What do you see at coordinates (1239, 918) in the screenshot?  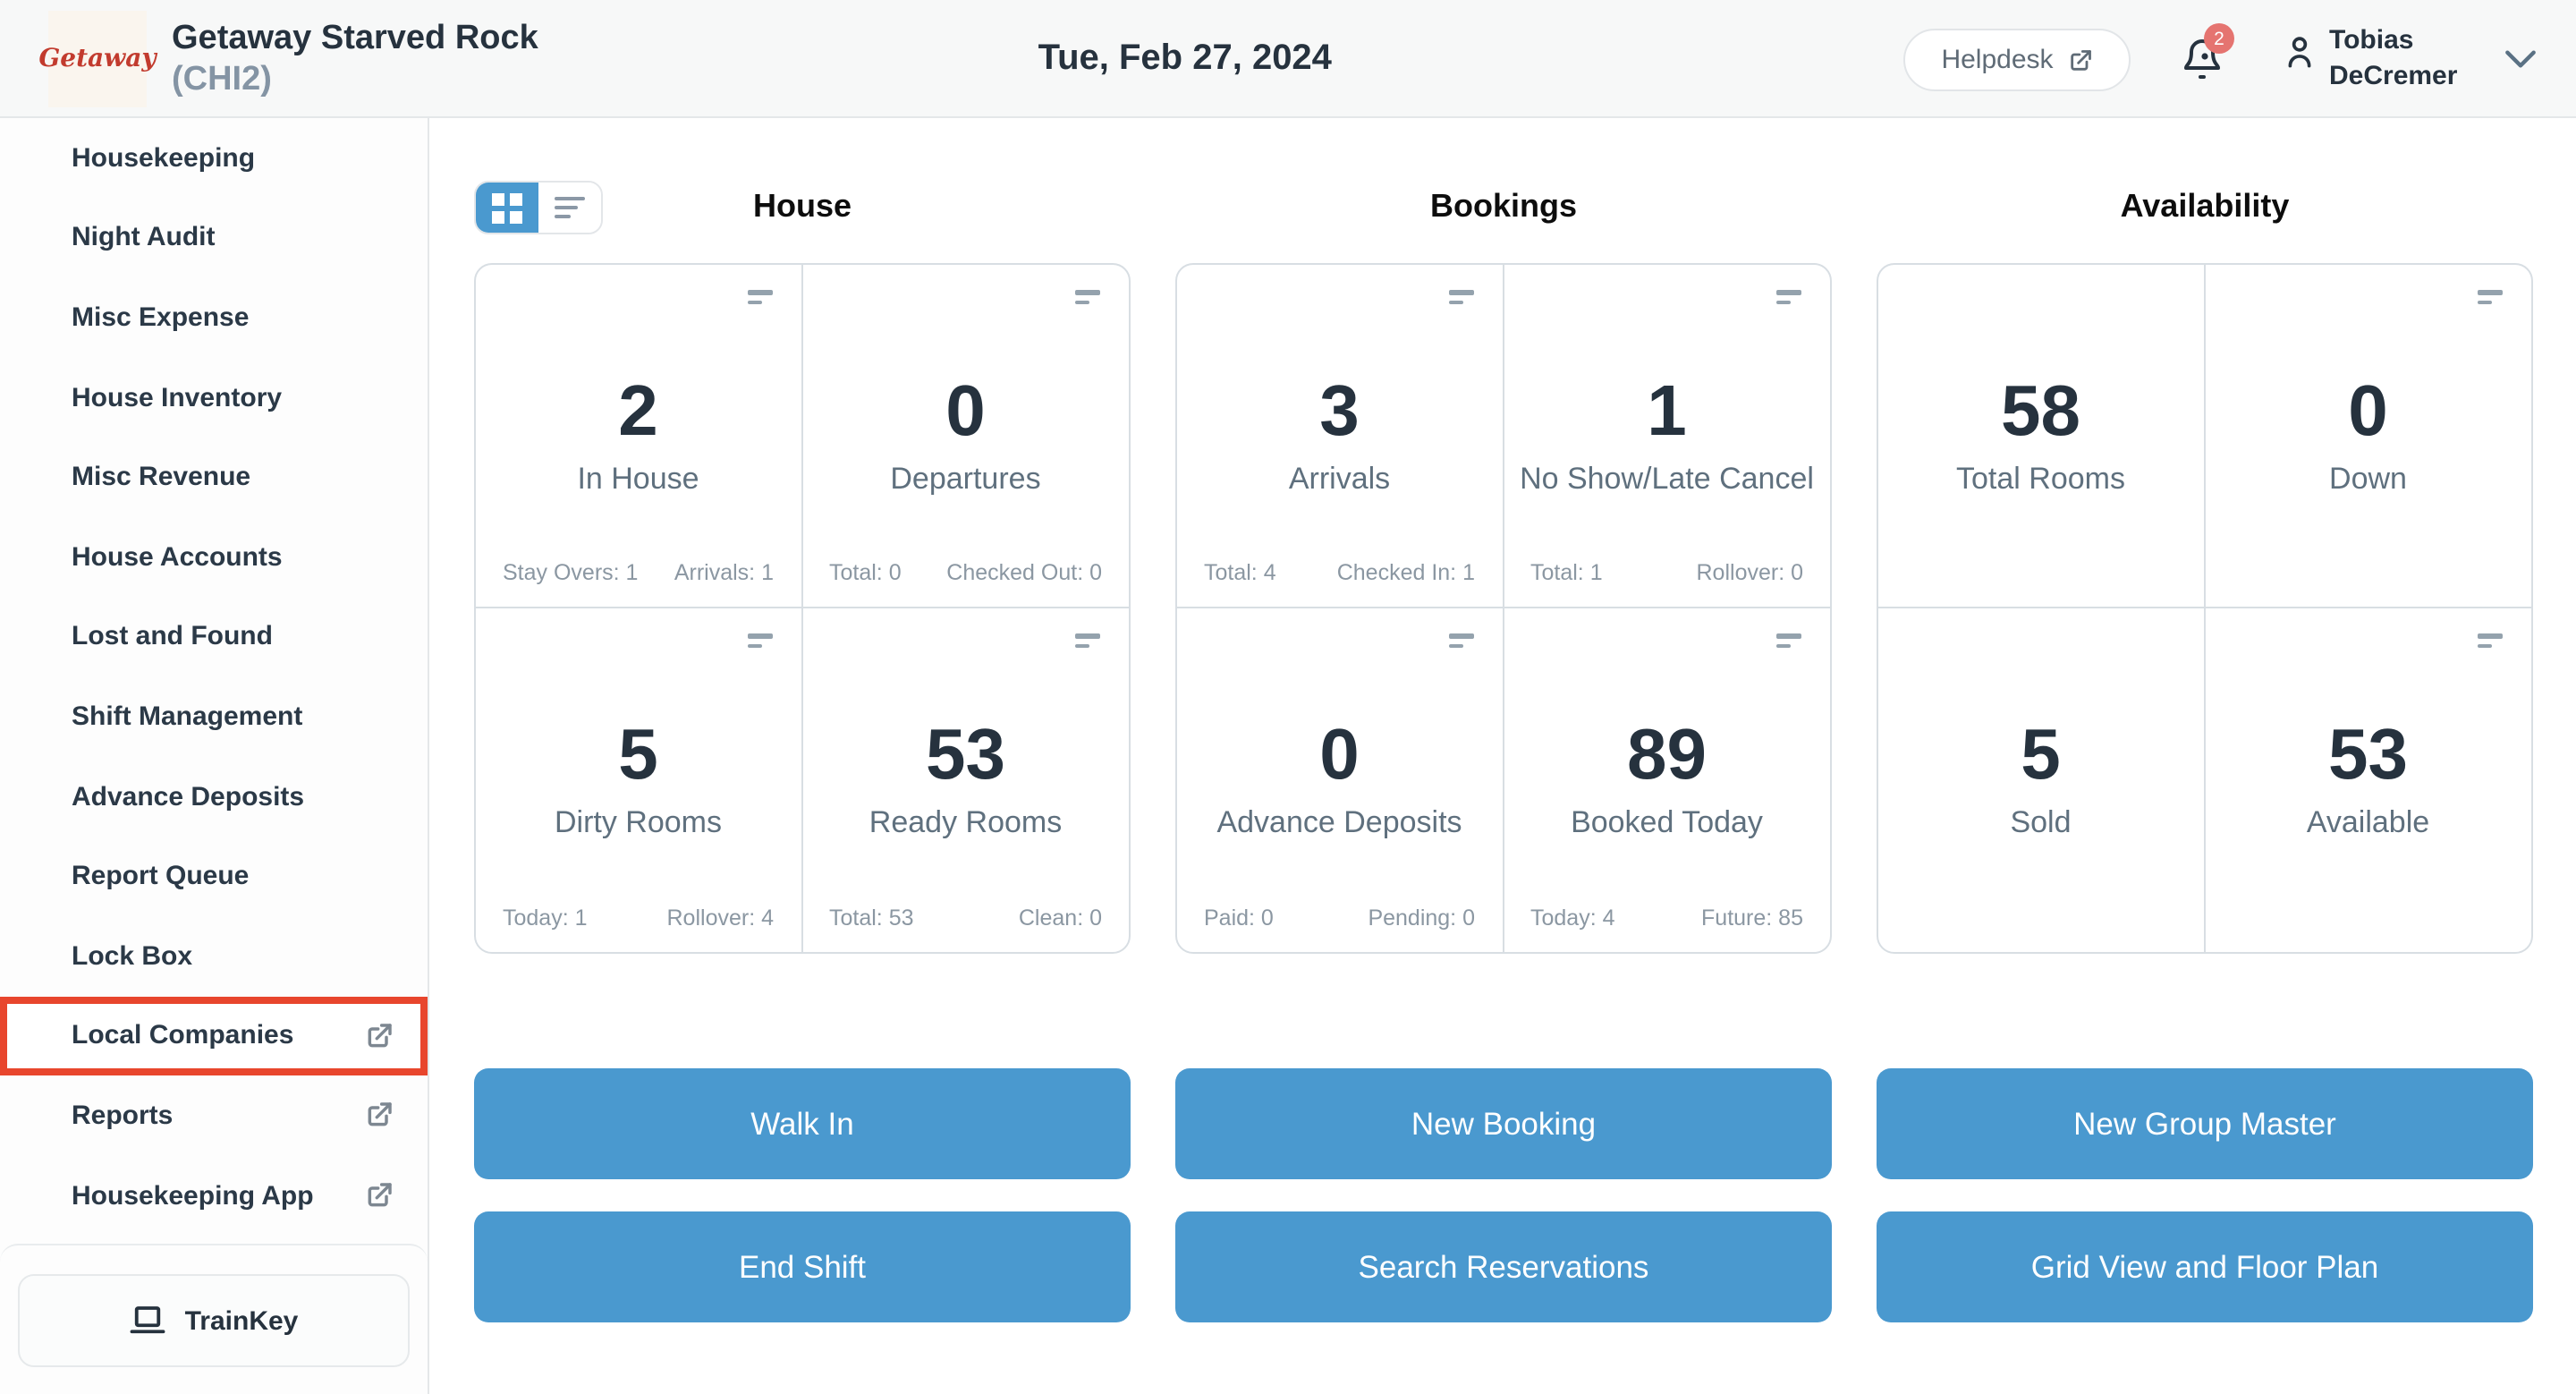 I see `stat-footer-left: Paid: 0` at bounding box center [1239, 918].